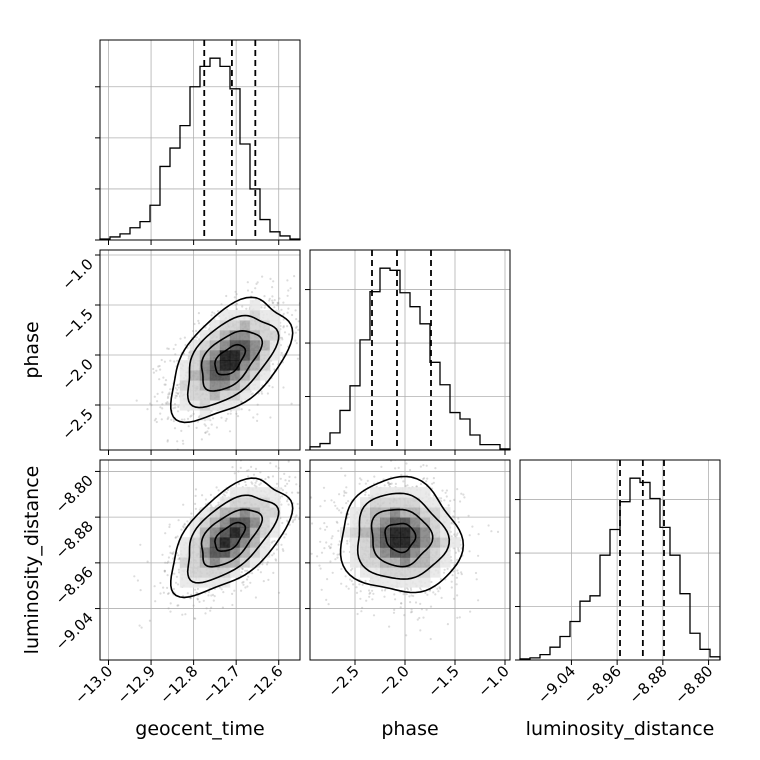 This screenshot has width=760, height=760. What do you see at coordinates (32, 349) in the screenshot?
I see `ylabel-phase: phase` at bounding box center [32, 349].